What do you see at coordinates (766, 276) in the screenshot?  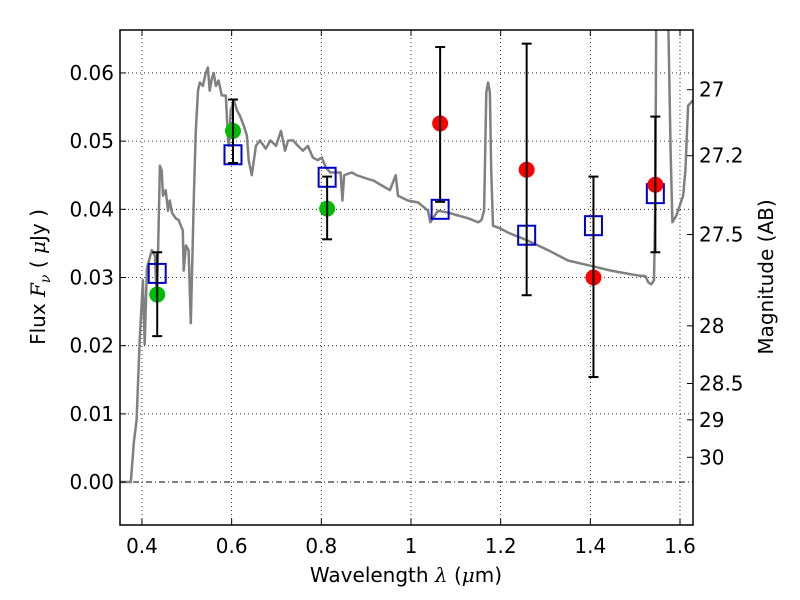 I see `y2-axis-label: Magnitude (AB)` at bounding box center [766, 276].